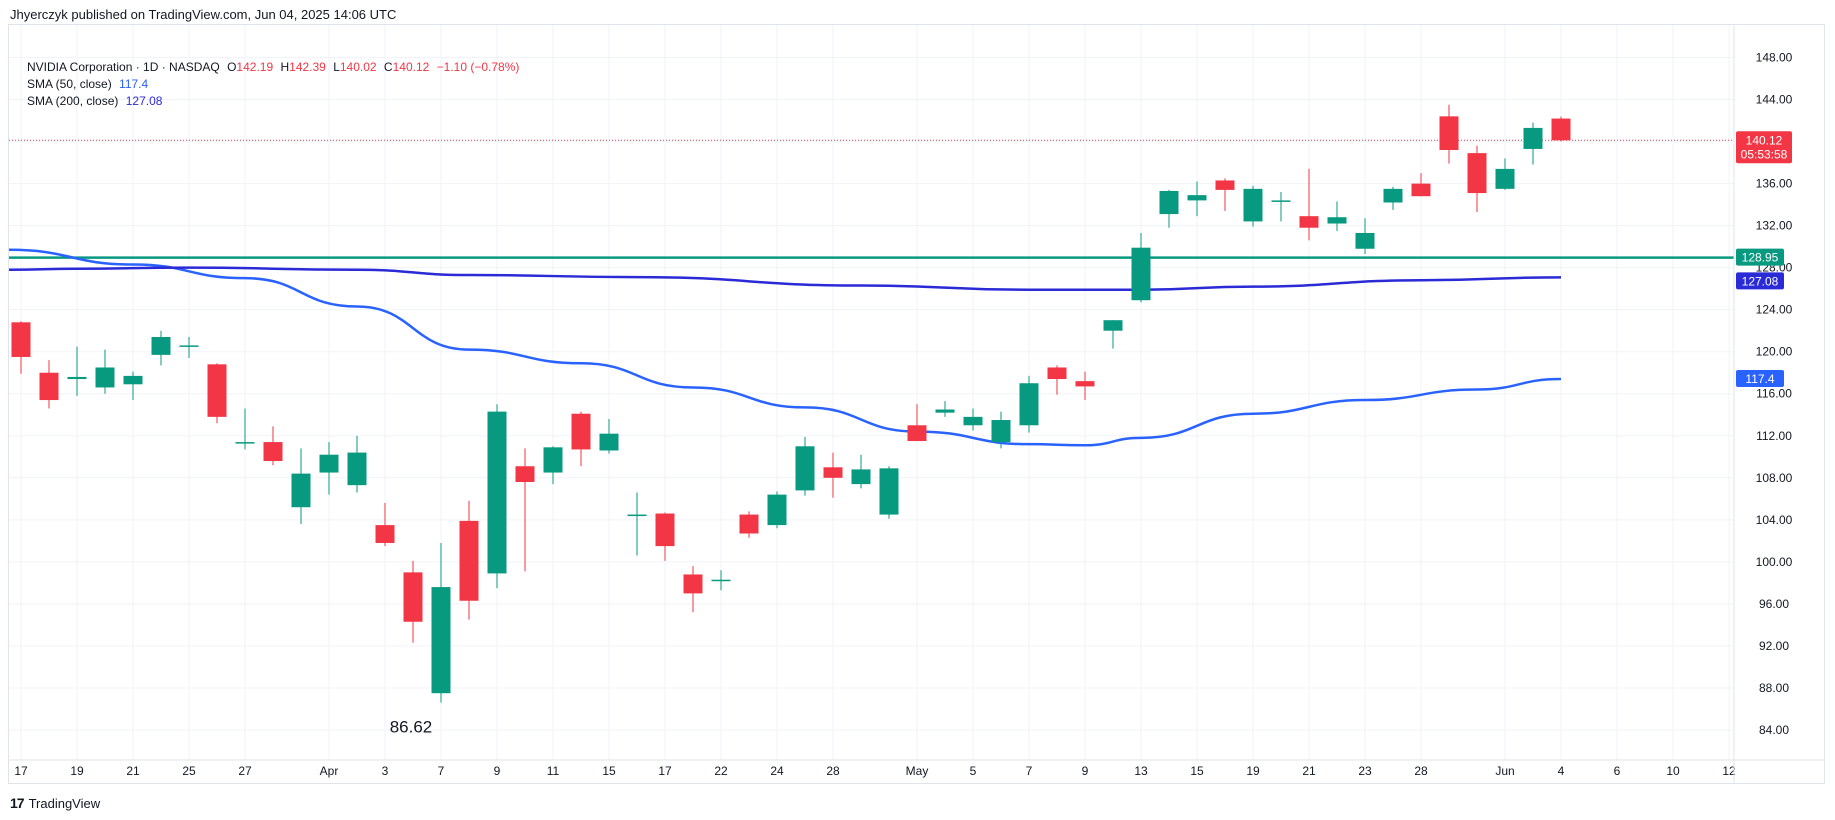 This screenshot has height=820, width=1835. What do you see at coordinates (1309, 771) in the screenshot?
I see `x-tick-label: 21` at bounding box center [1309, 771].